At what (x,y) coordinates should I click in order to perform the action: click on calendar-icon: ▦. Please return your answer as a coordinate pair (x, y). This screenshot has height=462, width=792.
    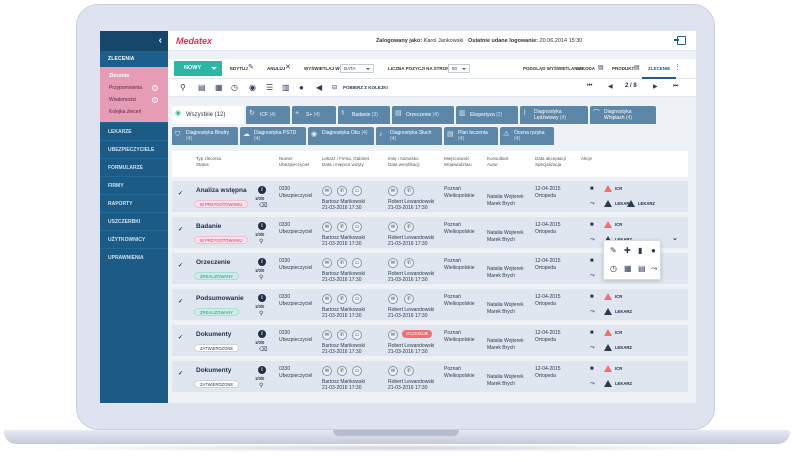
    Looking at the image, I should click on (628, 268).